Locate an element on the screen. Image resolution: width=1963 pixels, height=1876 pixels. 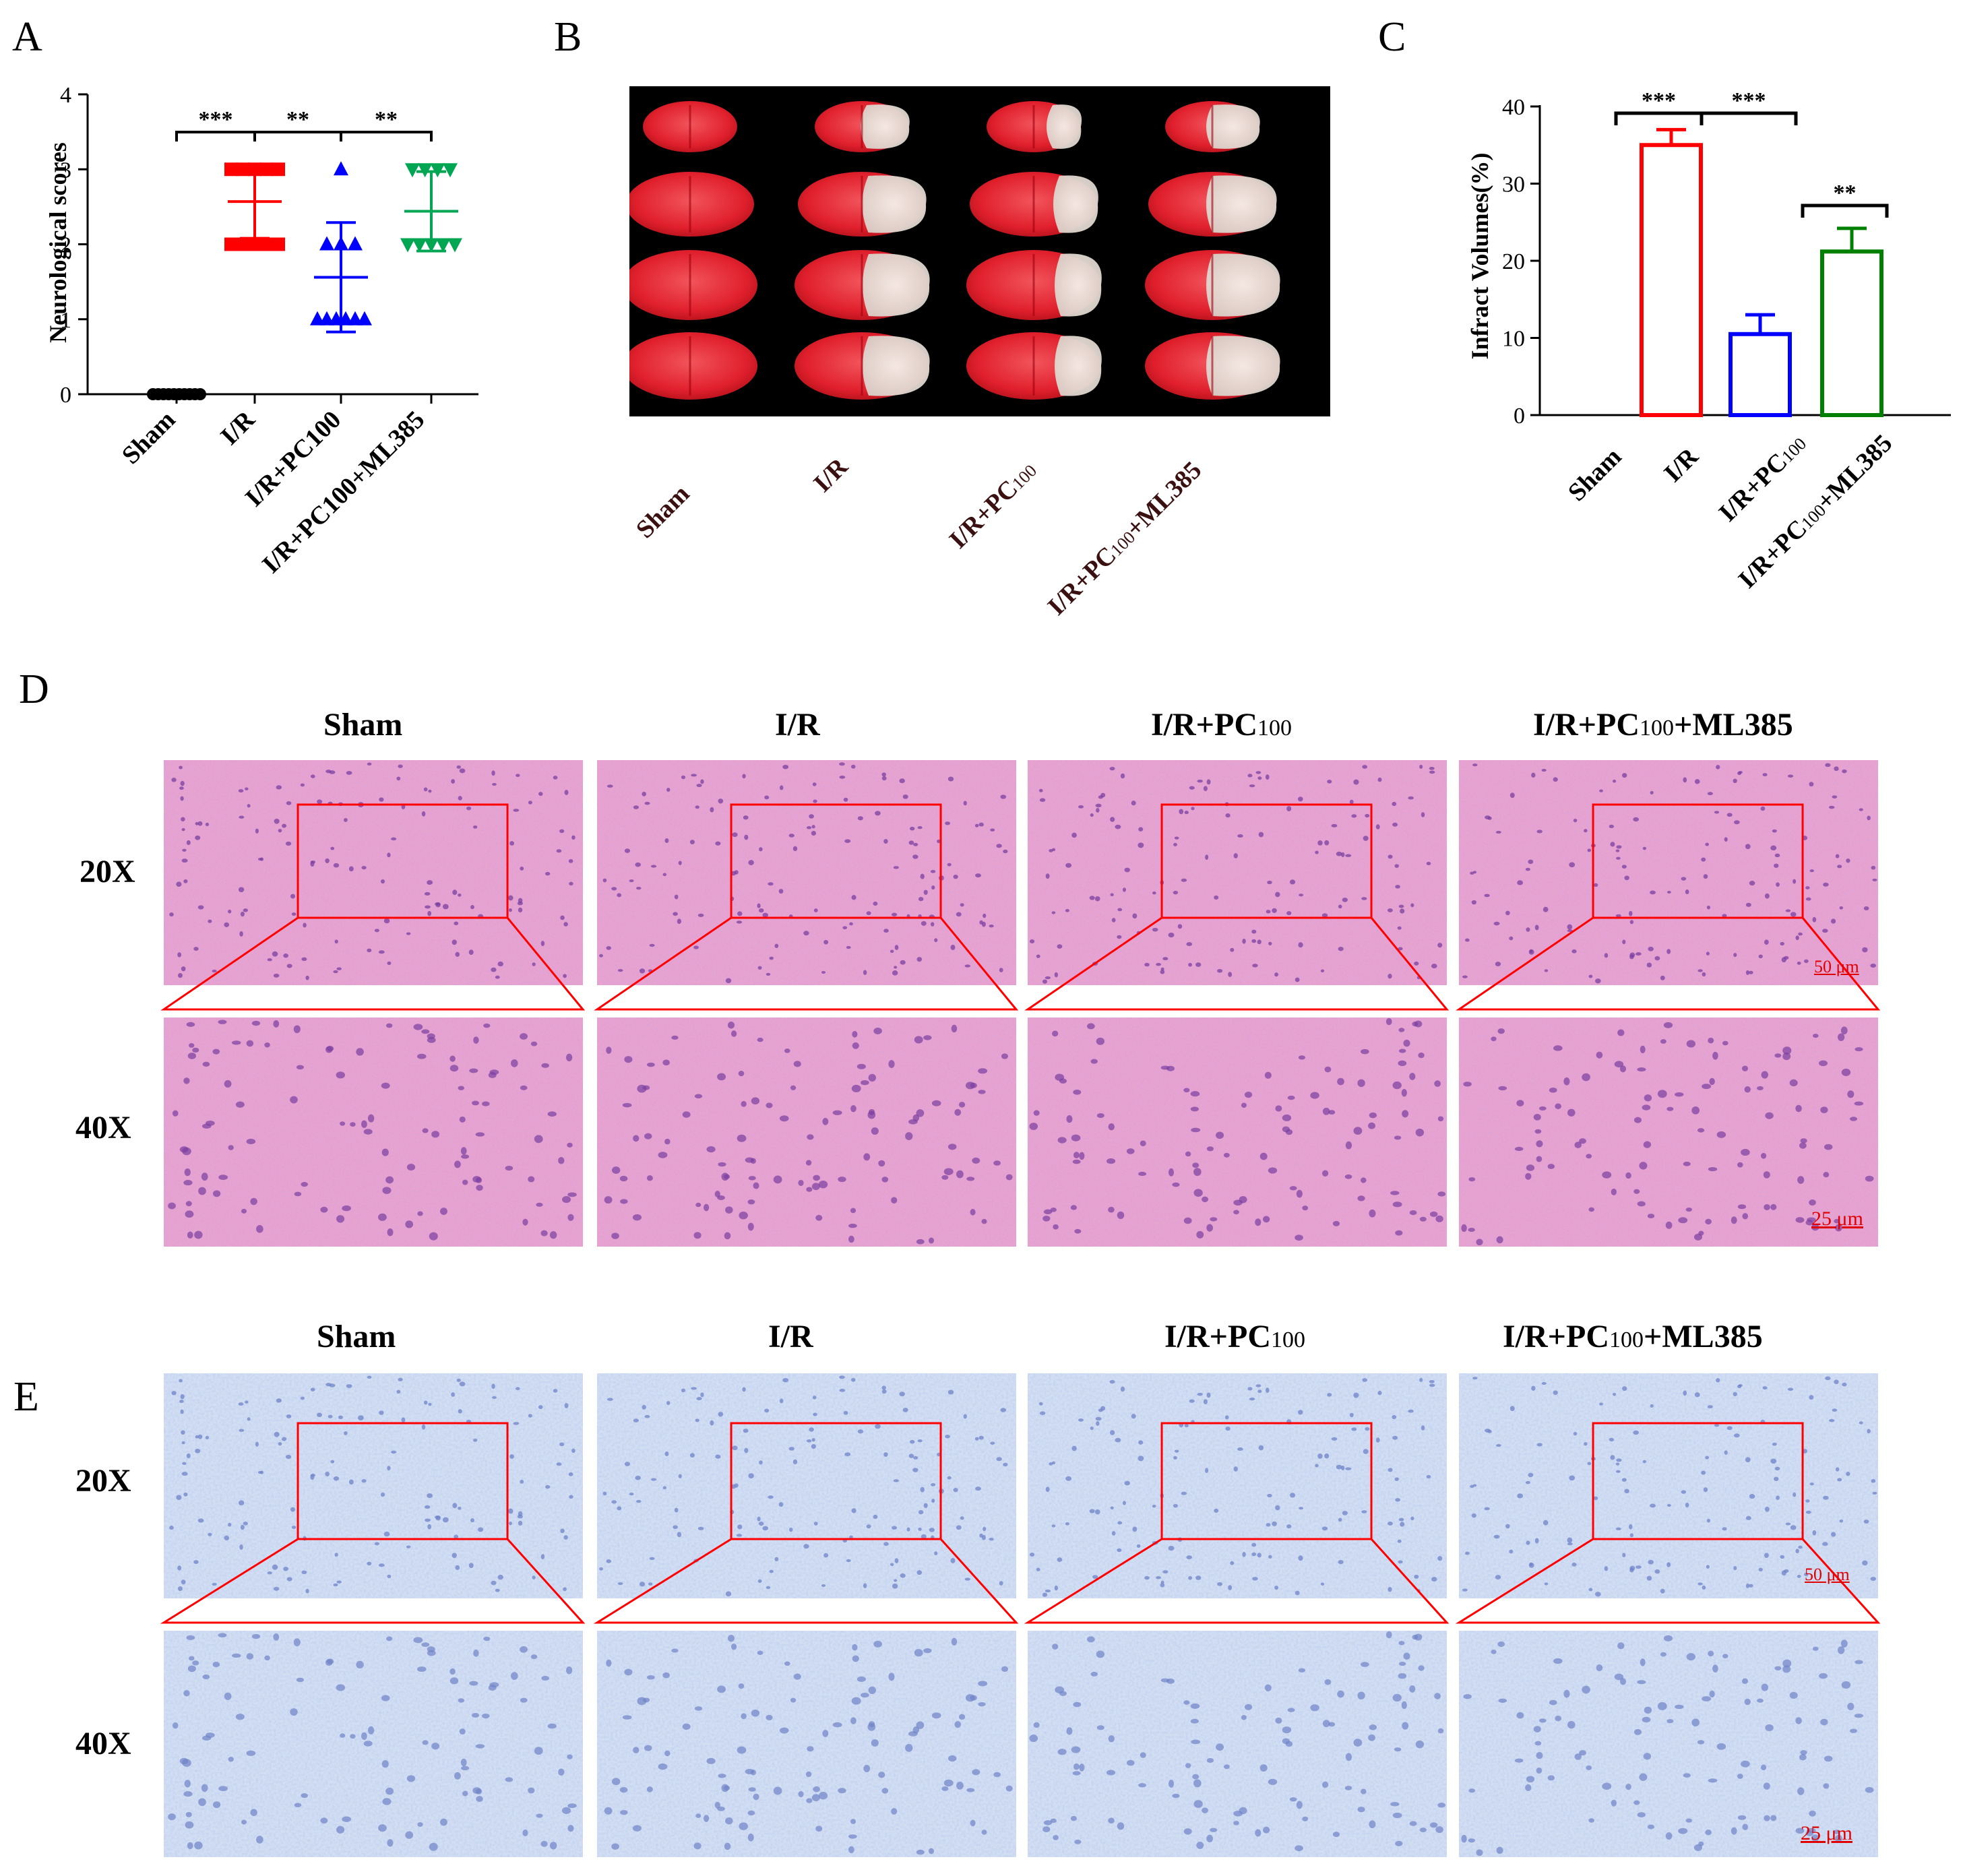
zoom-connector is located at coordinates (373, 963).